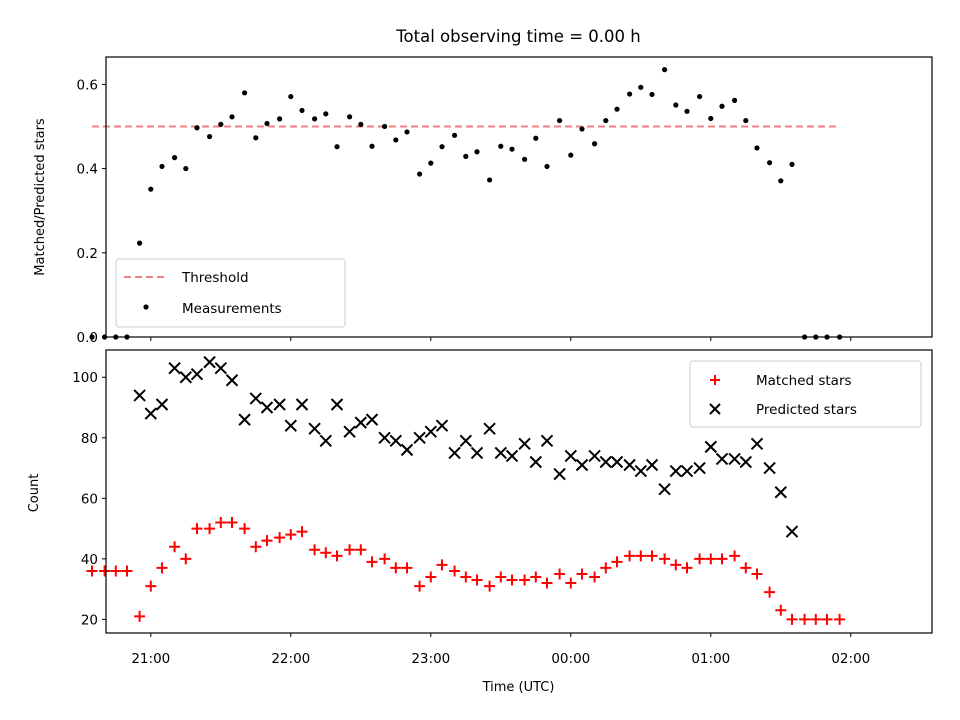 The height and width of the screenshot is (720, 960). I want to click on bottom-xtick-label: 00:00, so click(570, 659).